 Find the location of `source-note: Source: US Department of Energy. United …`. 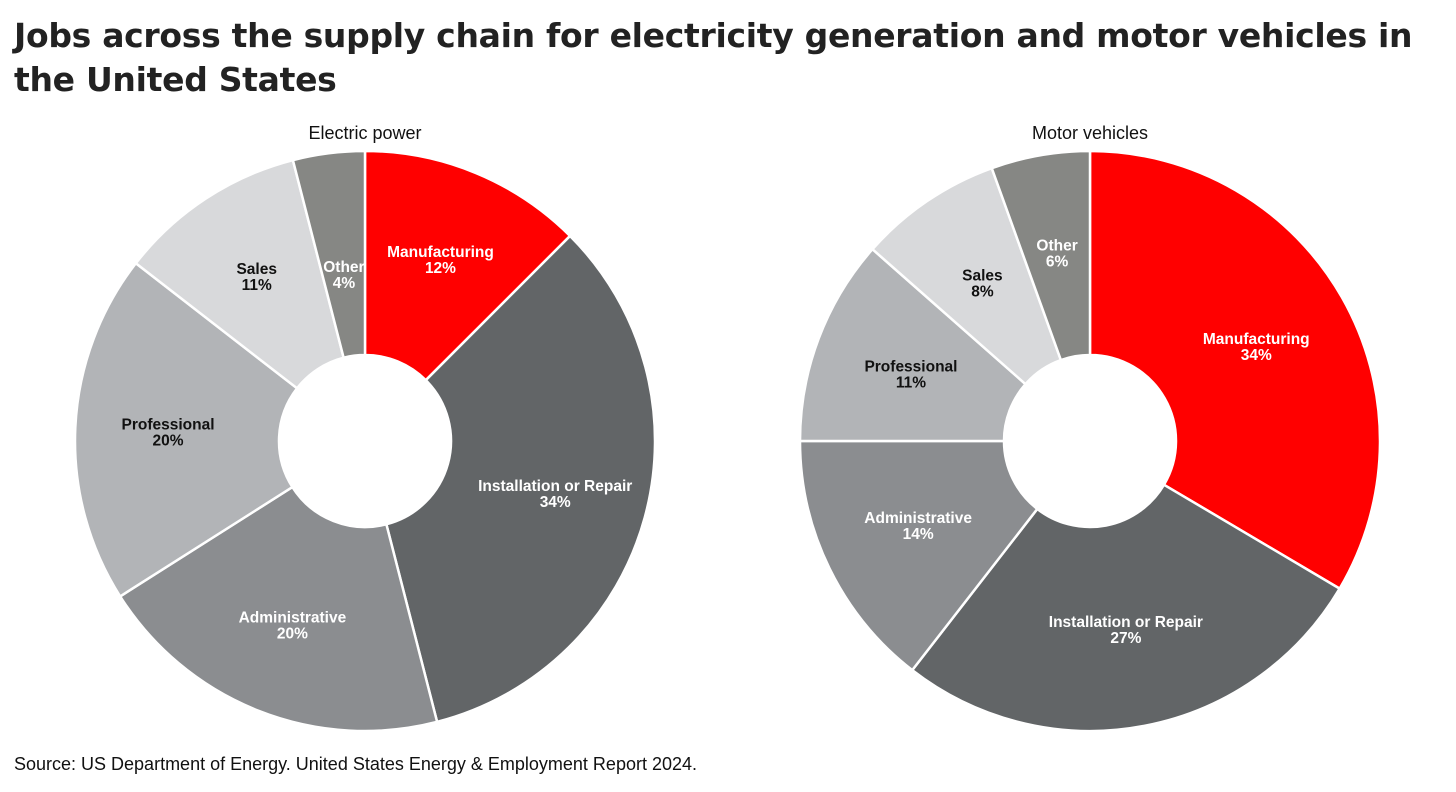

source-note: Source: US Department of Energy. United … is located at coordinates (356, 764).